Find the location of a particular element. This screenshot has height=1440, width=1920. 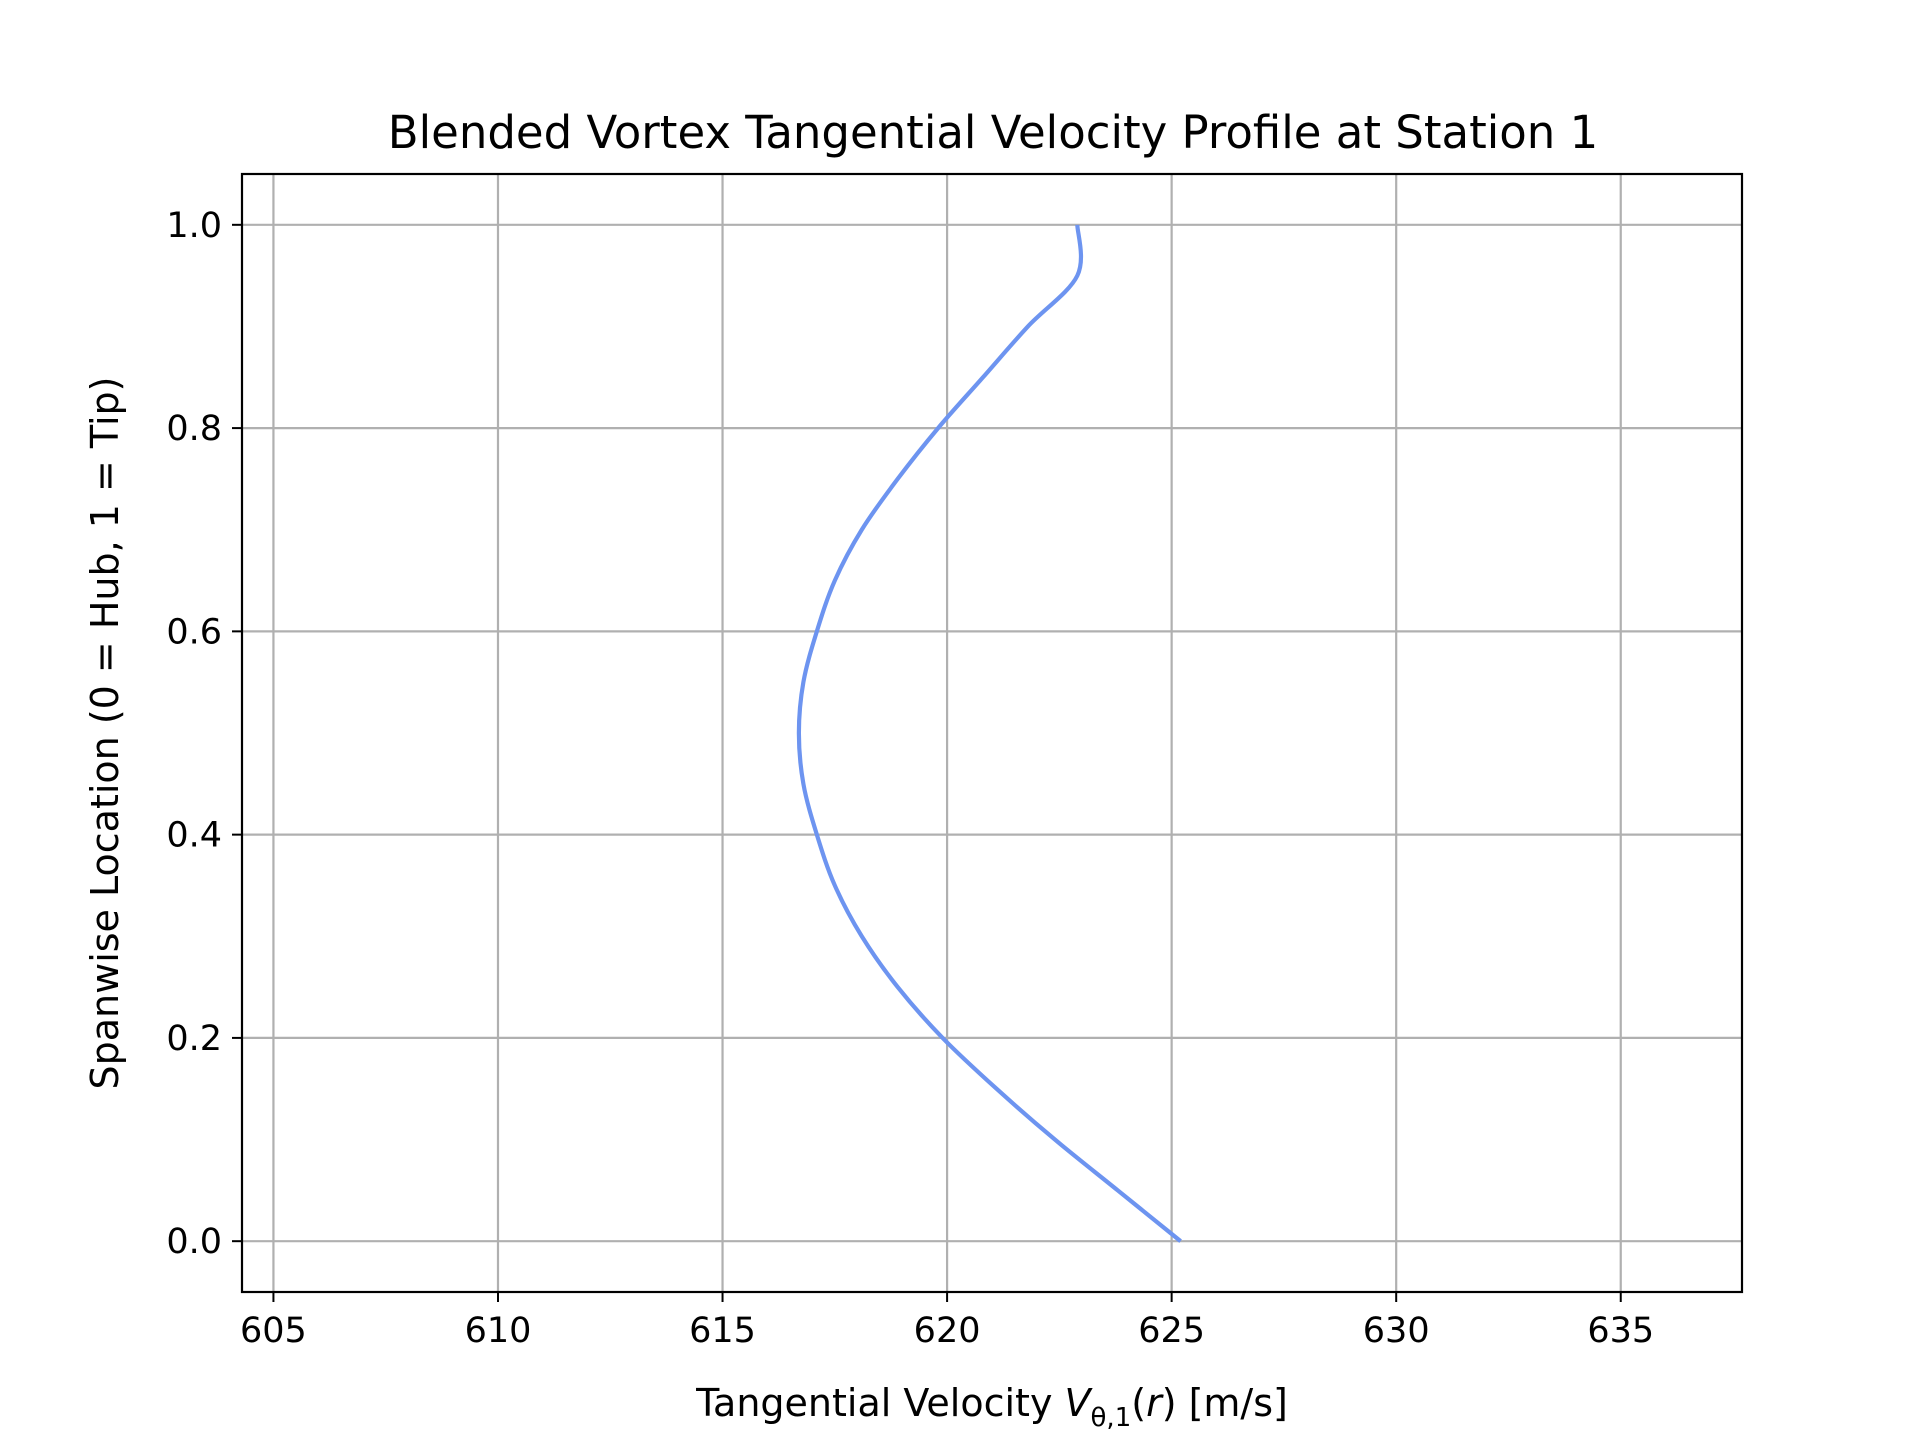

x-axis: 605 610 615 620 625 630 635 is located at coordinates (947, 1321).